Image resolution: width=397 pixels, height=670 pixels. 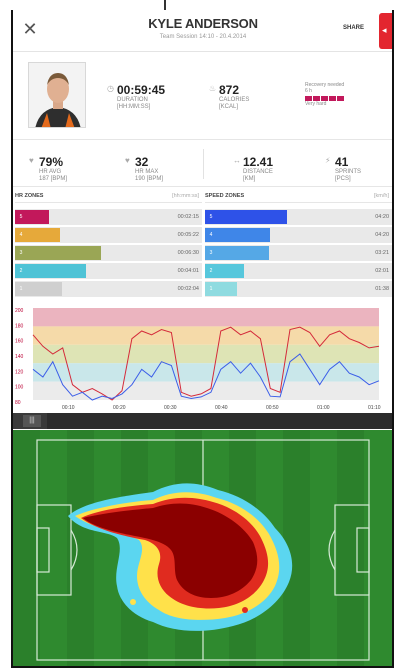 I want to click on sprints-value: 41, so click(x=342, y=162).